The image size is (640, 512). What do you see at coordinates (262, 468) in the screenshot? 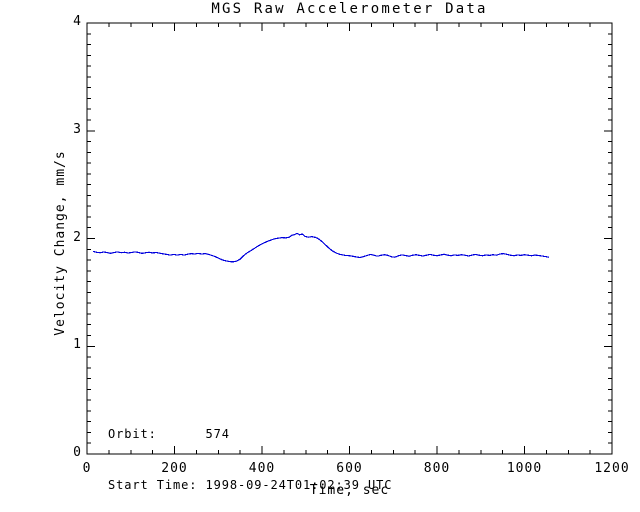
I see `x-tick-label: 400` at bounding box center [262, 468].